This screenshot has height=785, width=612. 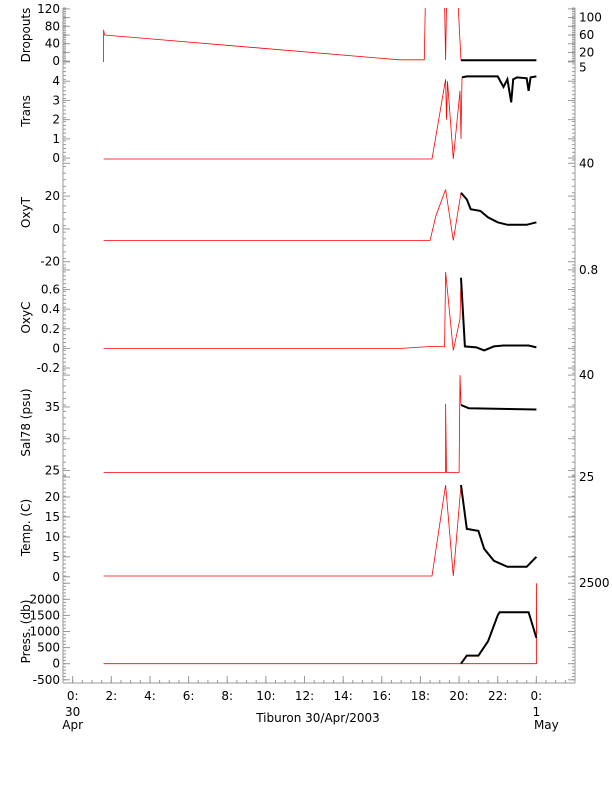 I want to click on y-tick-label: 60, so click(x=586, y=35).